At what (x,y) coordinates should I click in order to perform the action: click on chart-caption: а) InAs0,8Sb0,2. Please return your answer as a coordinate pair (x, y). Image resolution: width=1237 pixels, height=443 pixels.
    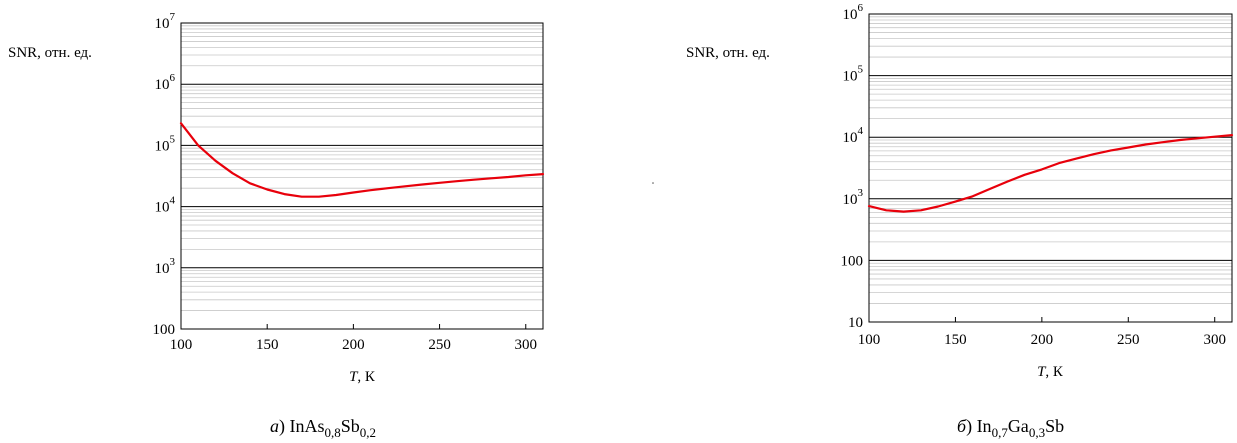
    Looking at the image, I should click on (323, 428).